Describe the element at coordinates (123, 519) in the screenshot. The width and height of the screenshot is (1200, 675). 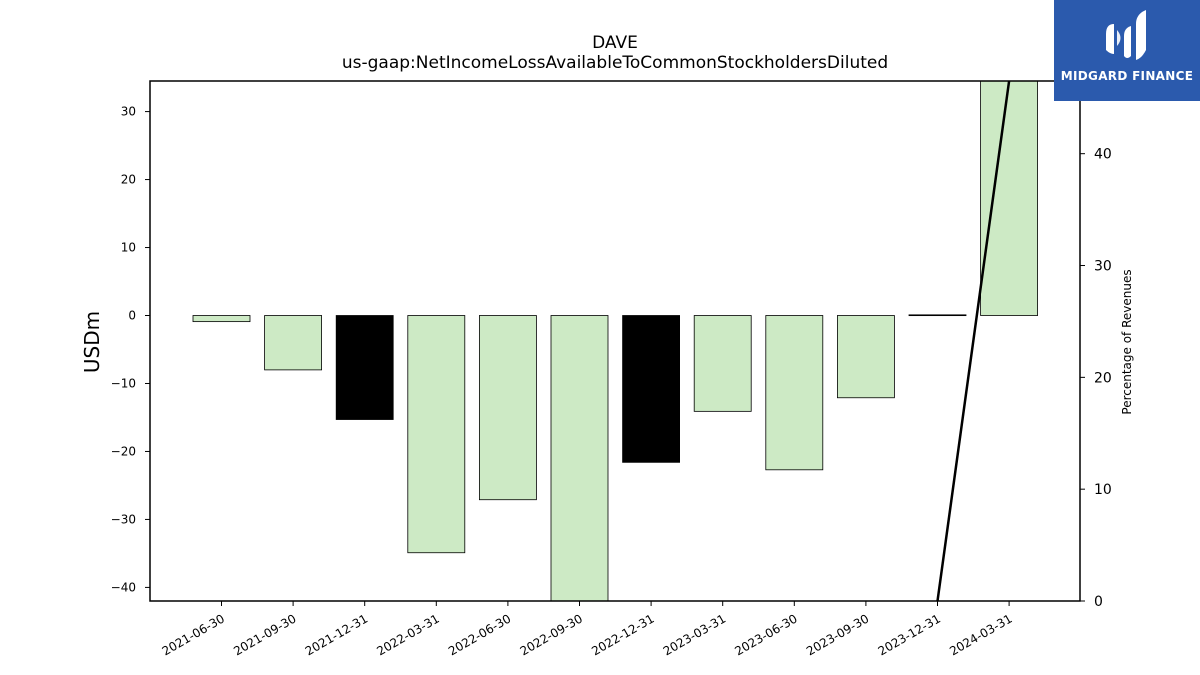
I see `y-tick-label: −30` at that location.